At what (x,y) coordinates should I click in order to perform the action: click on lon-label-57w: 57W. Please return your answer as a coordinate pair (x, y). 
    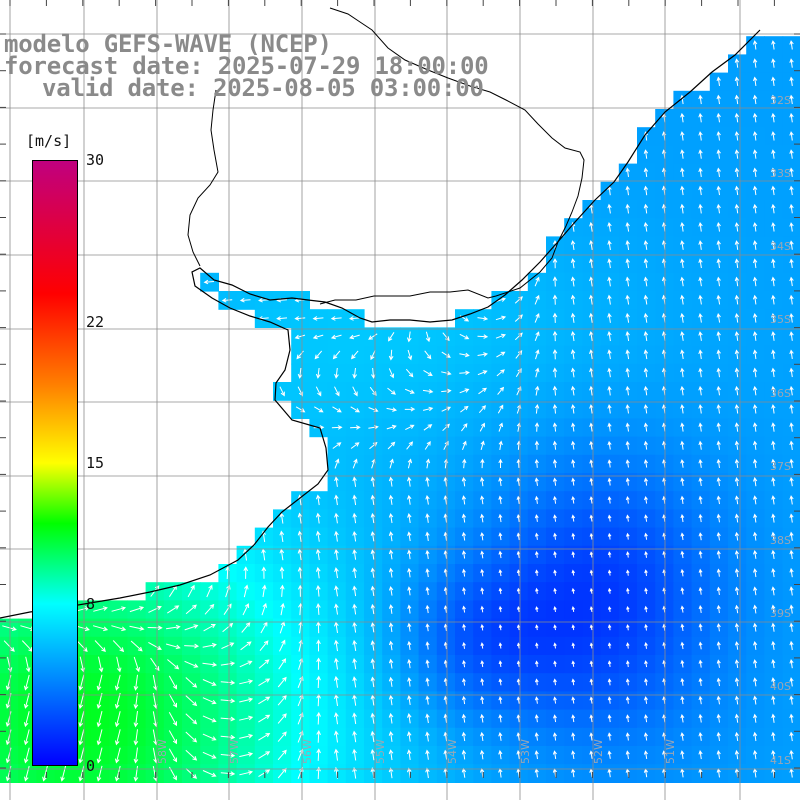
    Looking at the image, I should click on (234, 751).